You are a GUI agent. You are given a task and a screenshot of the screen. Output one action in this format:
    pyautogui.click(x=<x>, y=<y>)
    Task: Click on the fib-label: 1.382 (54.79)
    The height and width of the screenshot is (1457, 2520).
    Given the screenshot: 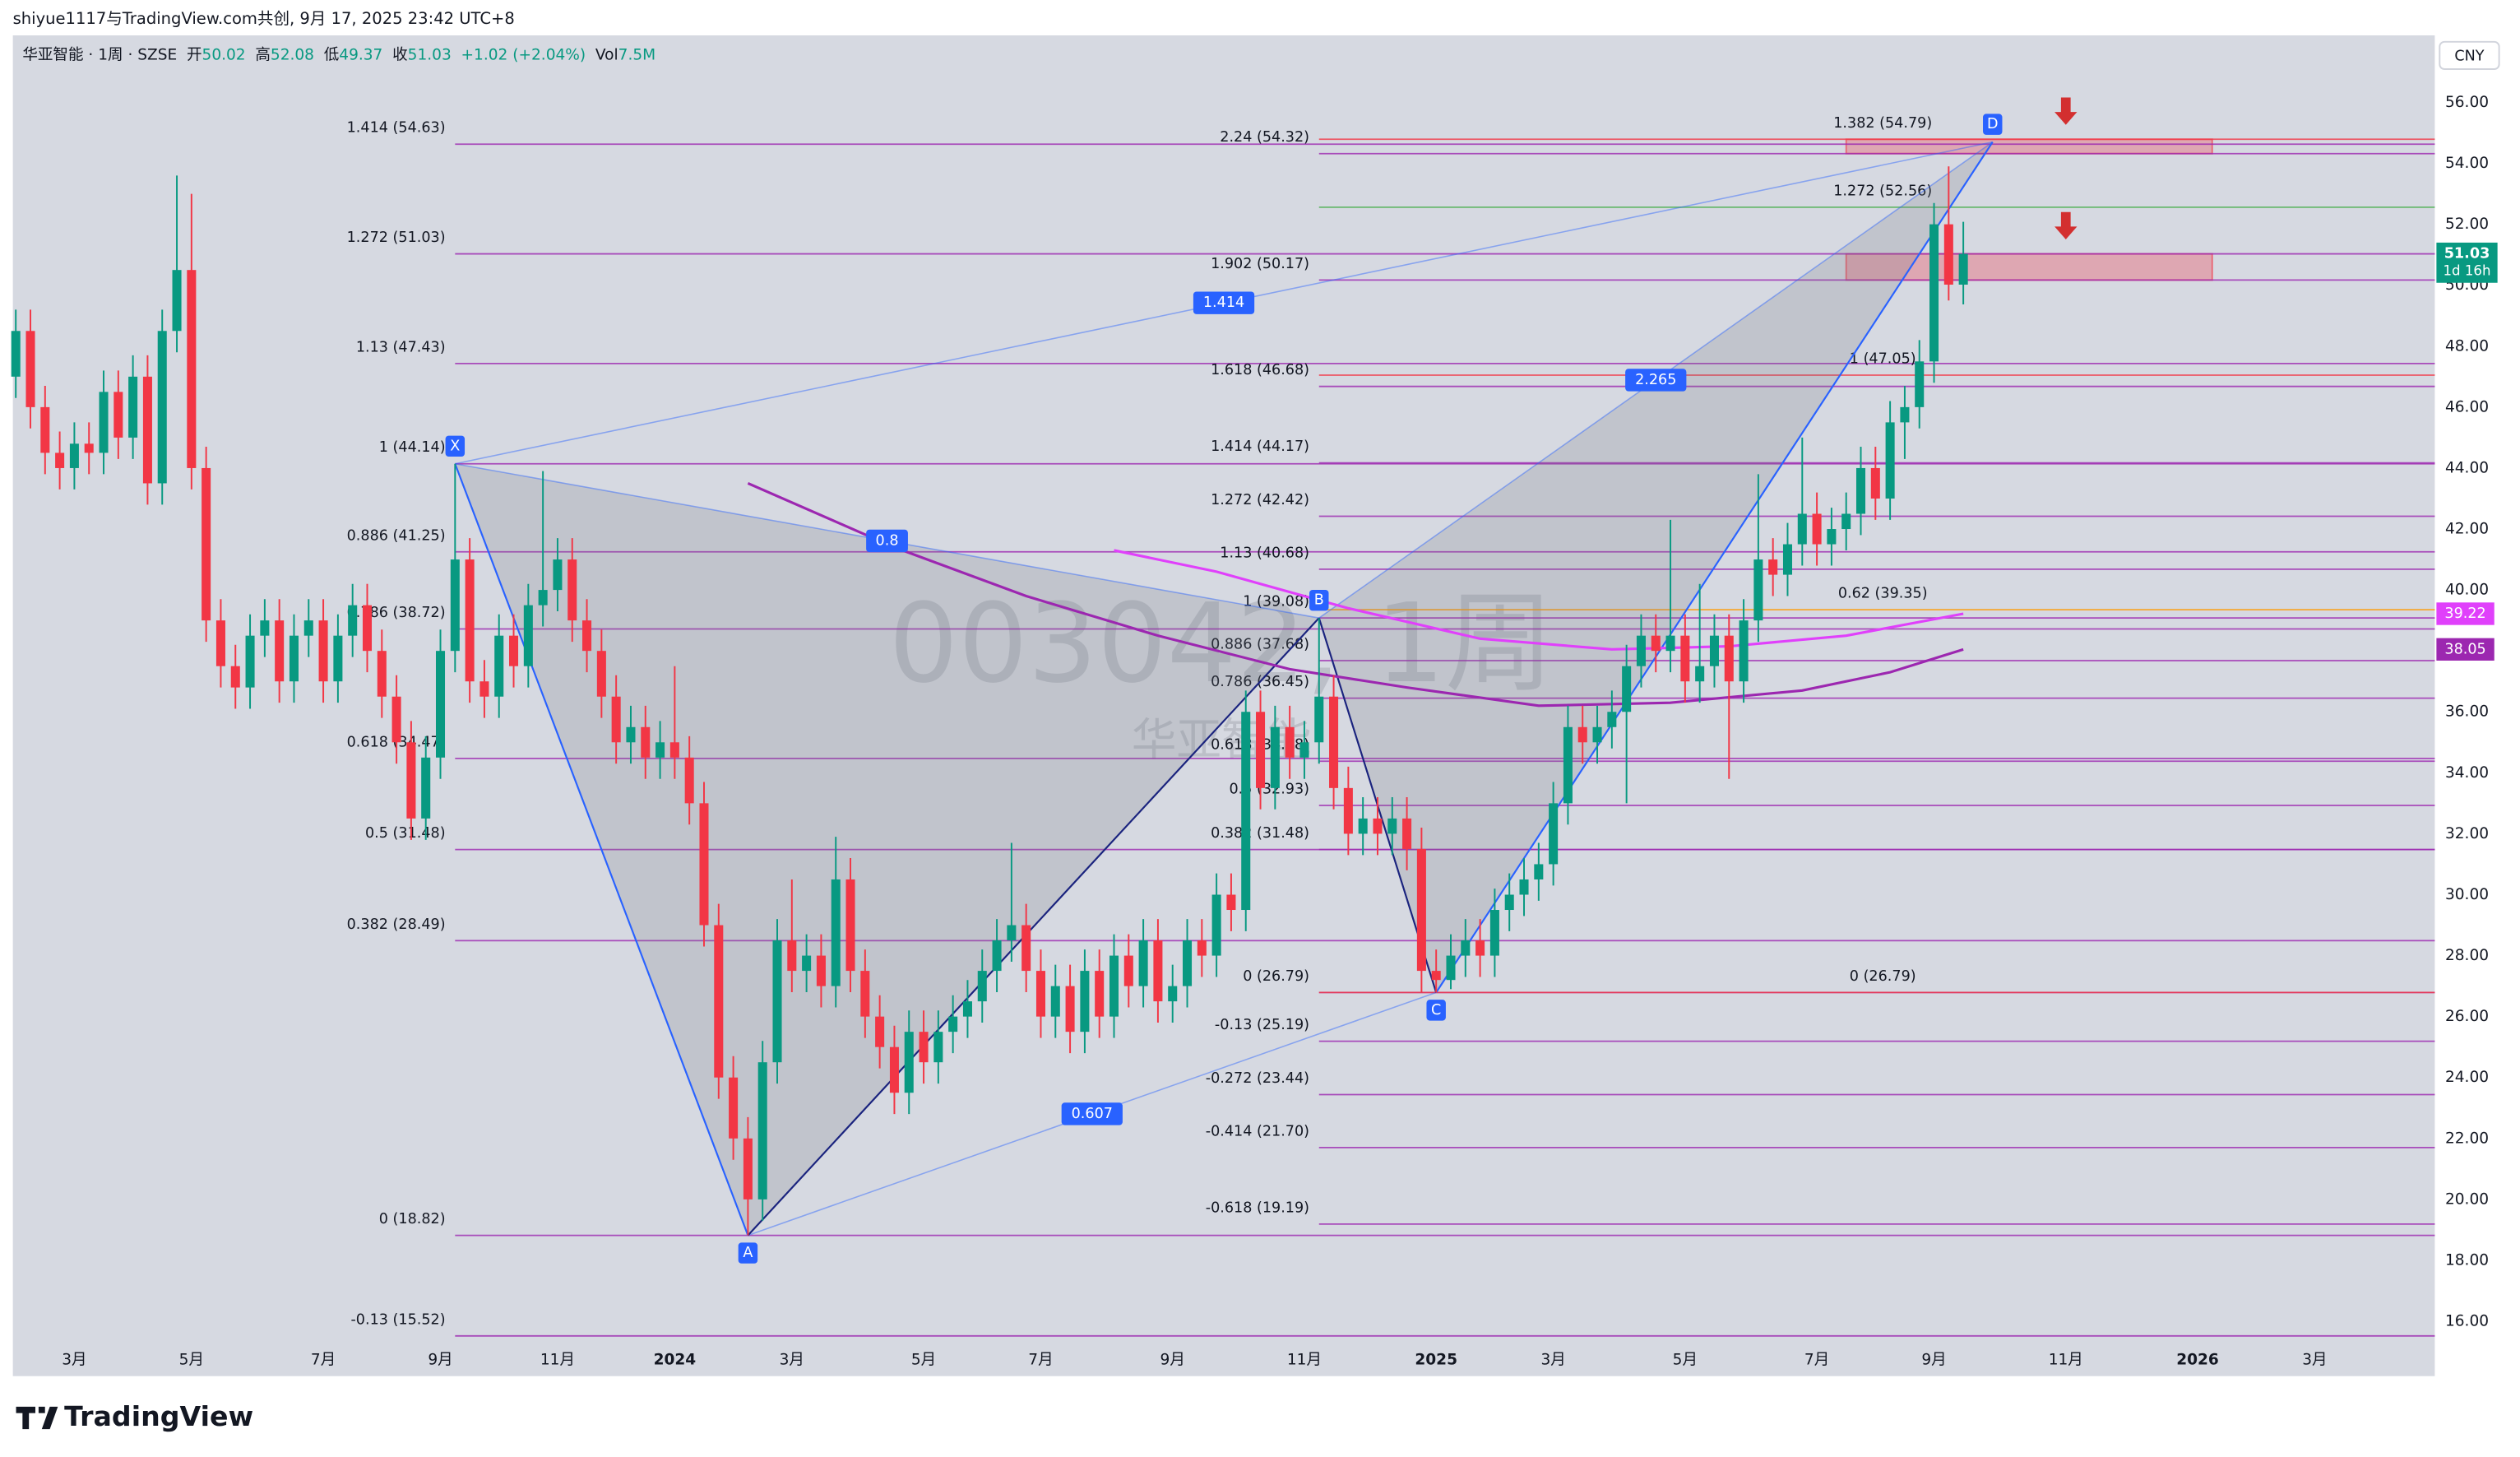 What is the action you would take?
    pyautogui.click(x=1882, y=123)
    